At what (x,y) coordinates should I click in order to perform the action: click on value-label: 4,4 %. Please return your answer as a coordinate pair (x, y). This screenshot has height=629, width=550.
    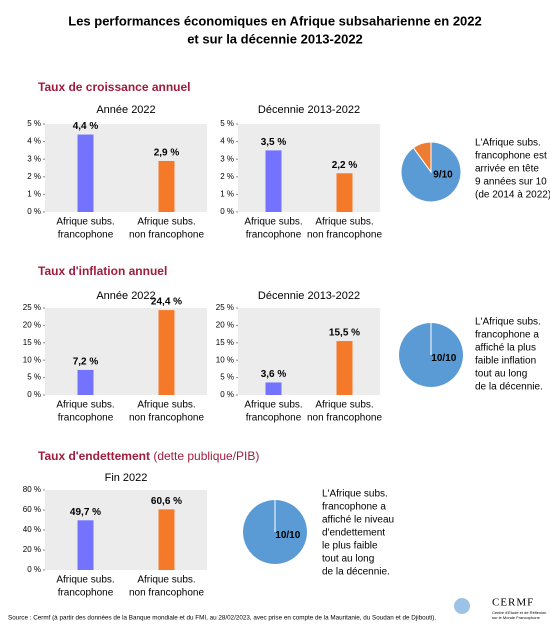
    Looking at the image, I should click on (86, 126).